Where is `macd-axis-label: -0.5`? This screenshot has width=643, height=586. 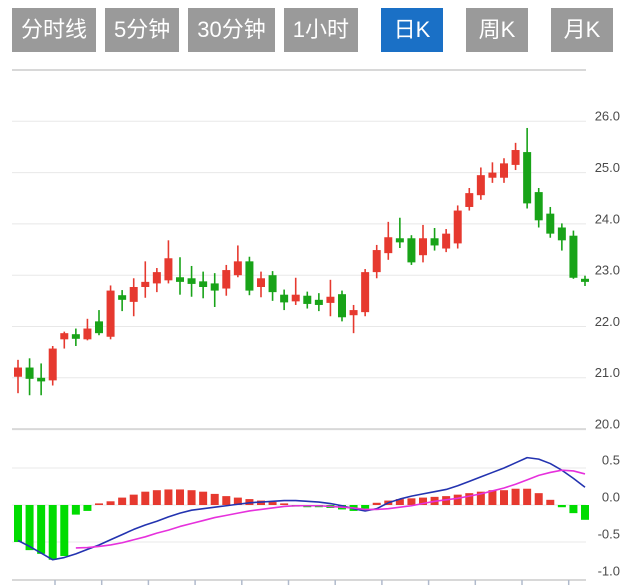 macd-axis-label: -0.5 is located at coordinates (609, 533).